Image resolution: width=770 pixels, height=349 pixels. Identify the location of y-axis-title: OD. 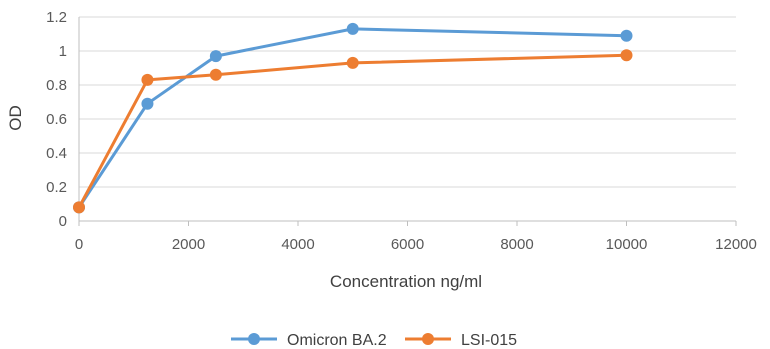
(15, 118).